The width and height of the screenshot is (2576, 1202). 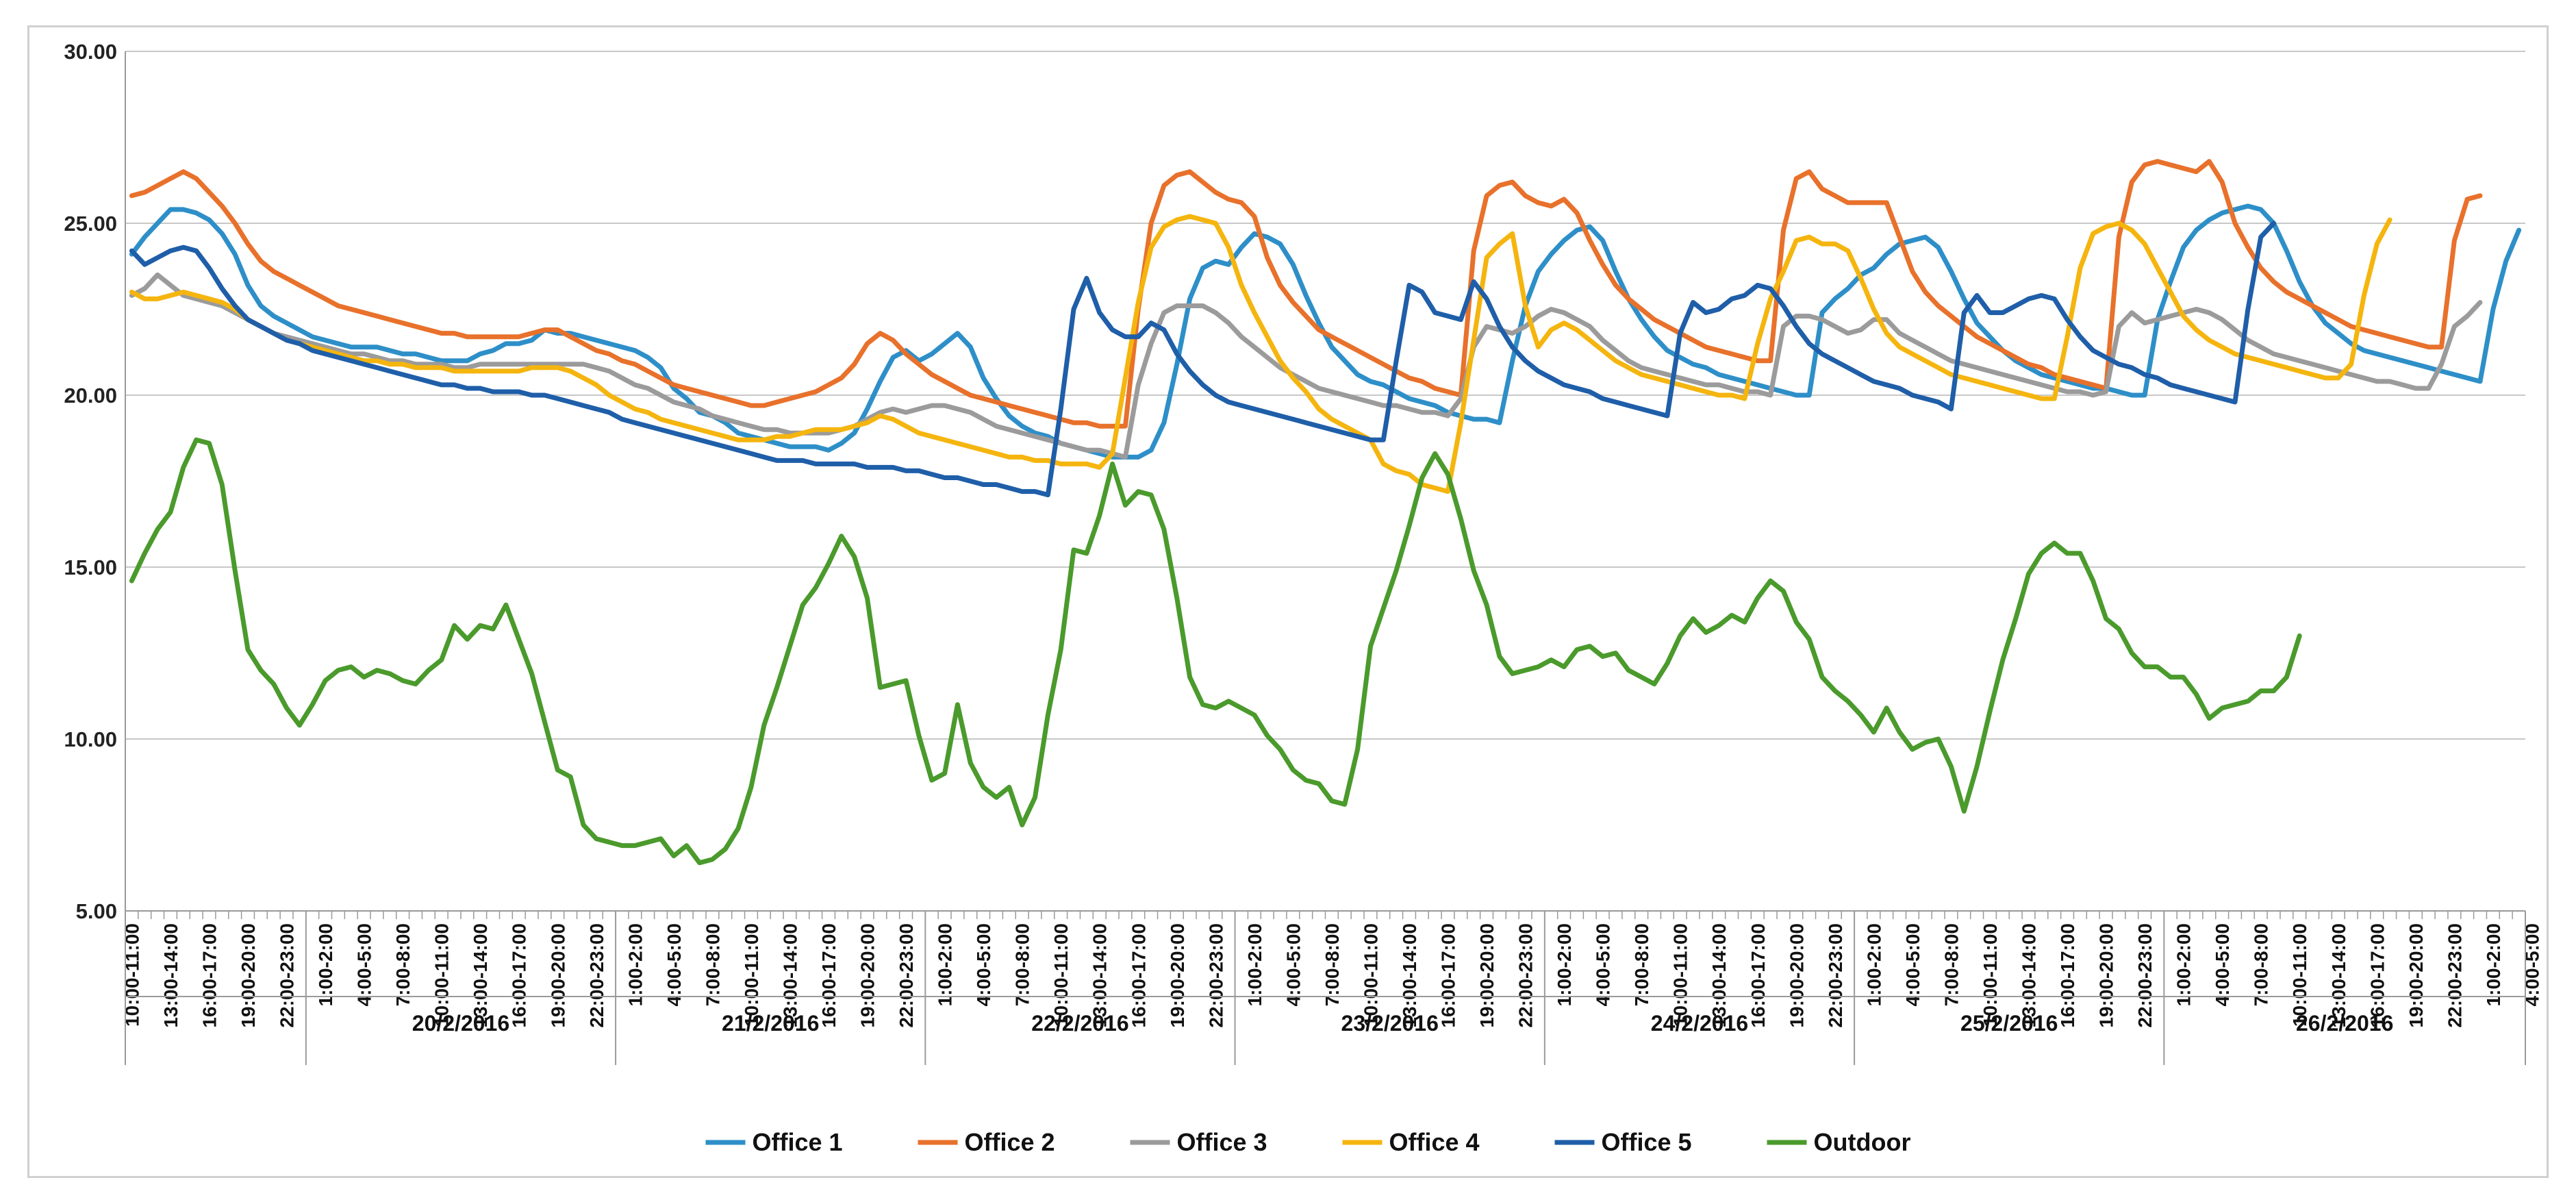 I want to click on y-tick-label: 5.00, so click(x=96, y=911).